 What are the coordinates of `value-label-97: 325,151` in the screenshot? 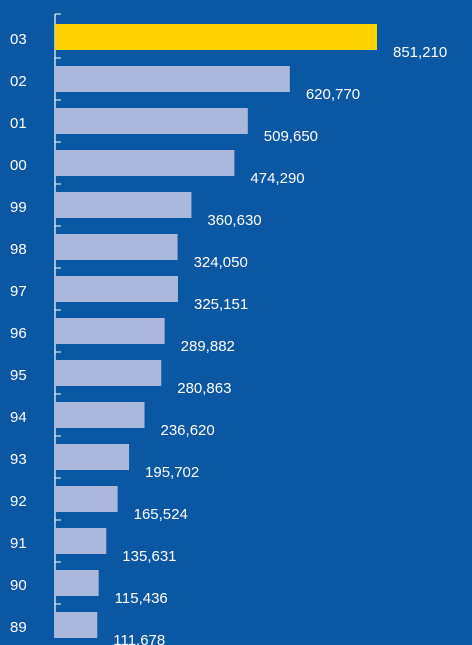 It's located at (221, 304).